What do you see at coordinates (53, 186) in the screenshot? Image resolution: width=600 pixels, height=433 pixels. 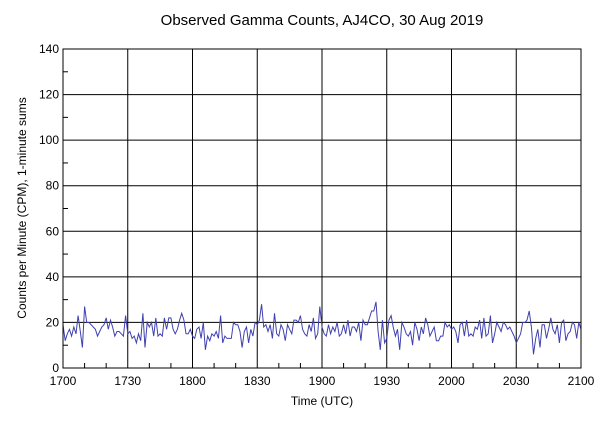 I see `y-tick-label: 80` at bounding box center [53, 186].